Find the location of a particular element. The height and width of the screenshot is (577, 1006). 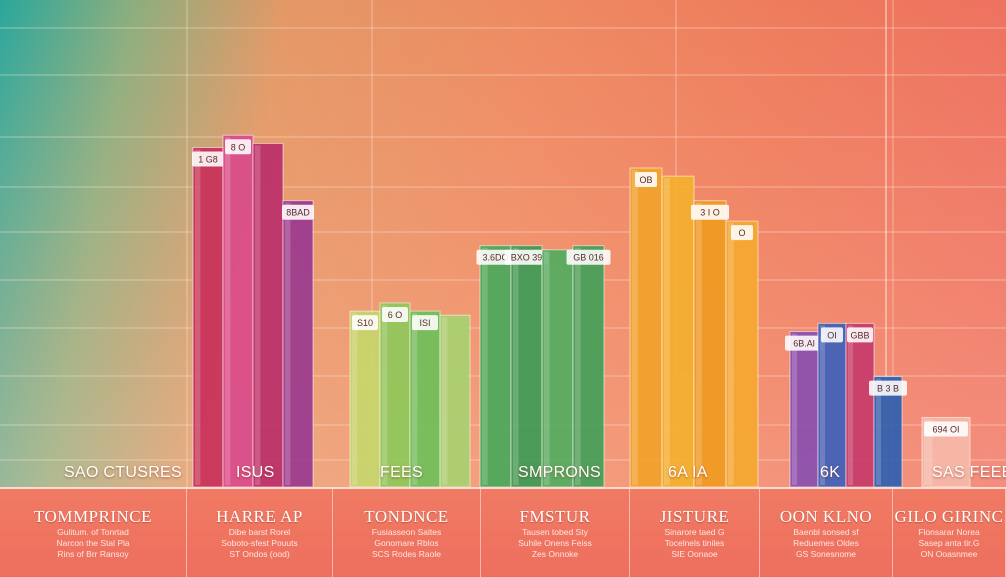

bar-value-label: GB 016 is located at coordinates (588, 258).